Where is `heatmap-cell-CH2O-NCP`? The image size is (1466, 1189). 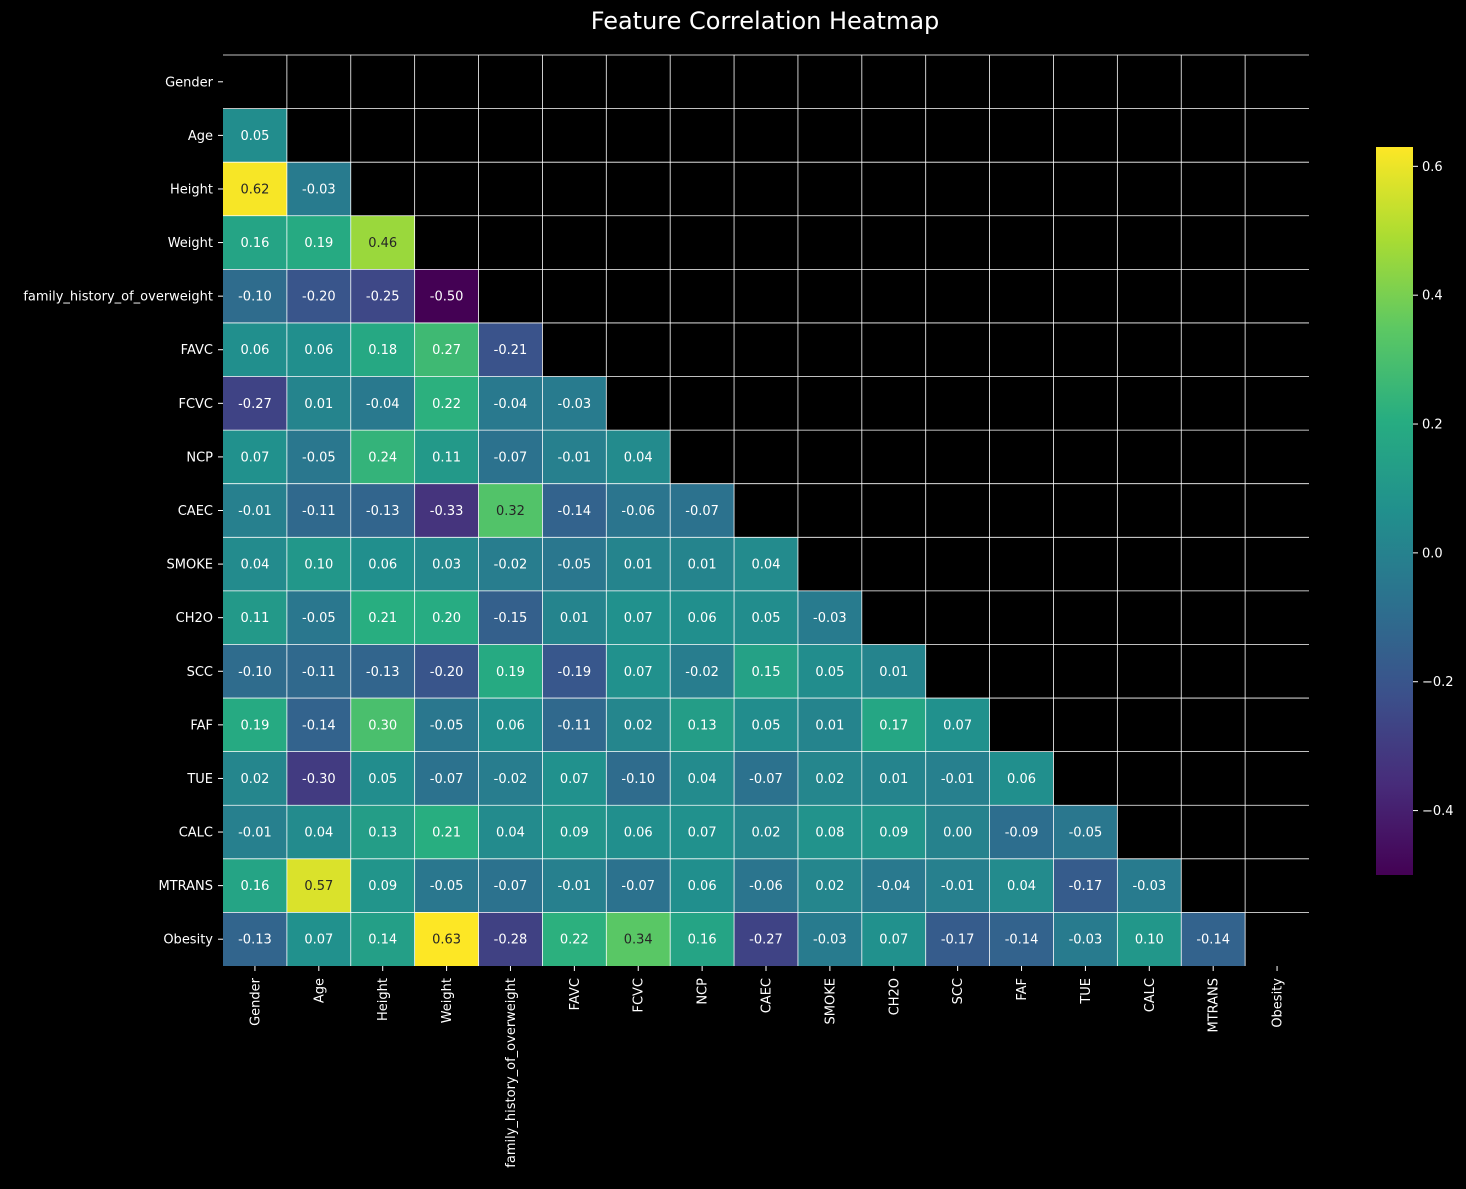 heatmap-cell-CH2O-NCP is located at coordinates (702, 617).